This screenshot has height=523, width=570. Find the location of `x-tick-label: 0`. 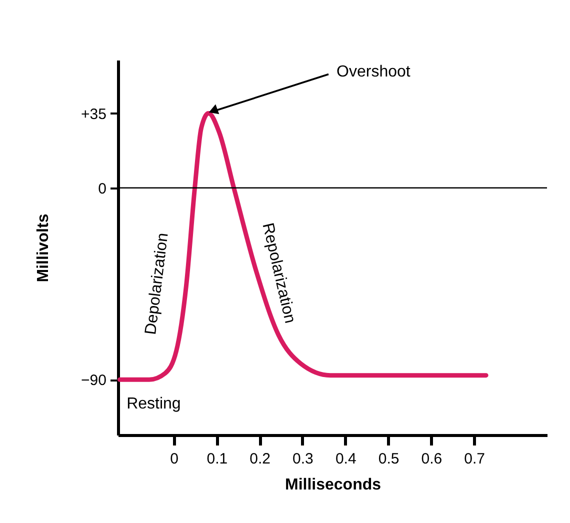

x-tick-label: 0 is located at coordinates (174, 459).